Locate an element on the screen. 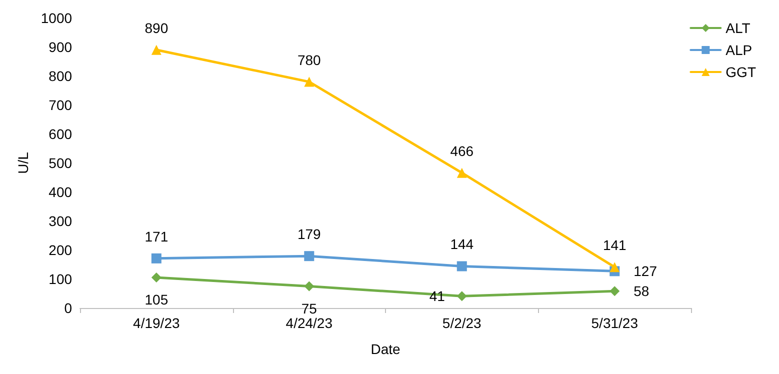 This screenshot has width=779, height=374. data-label: 141 is located at coordinates (614, 245).